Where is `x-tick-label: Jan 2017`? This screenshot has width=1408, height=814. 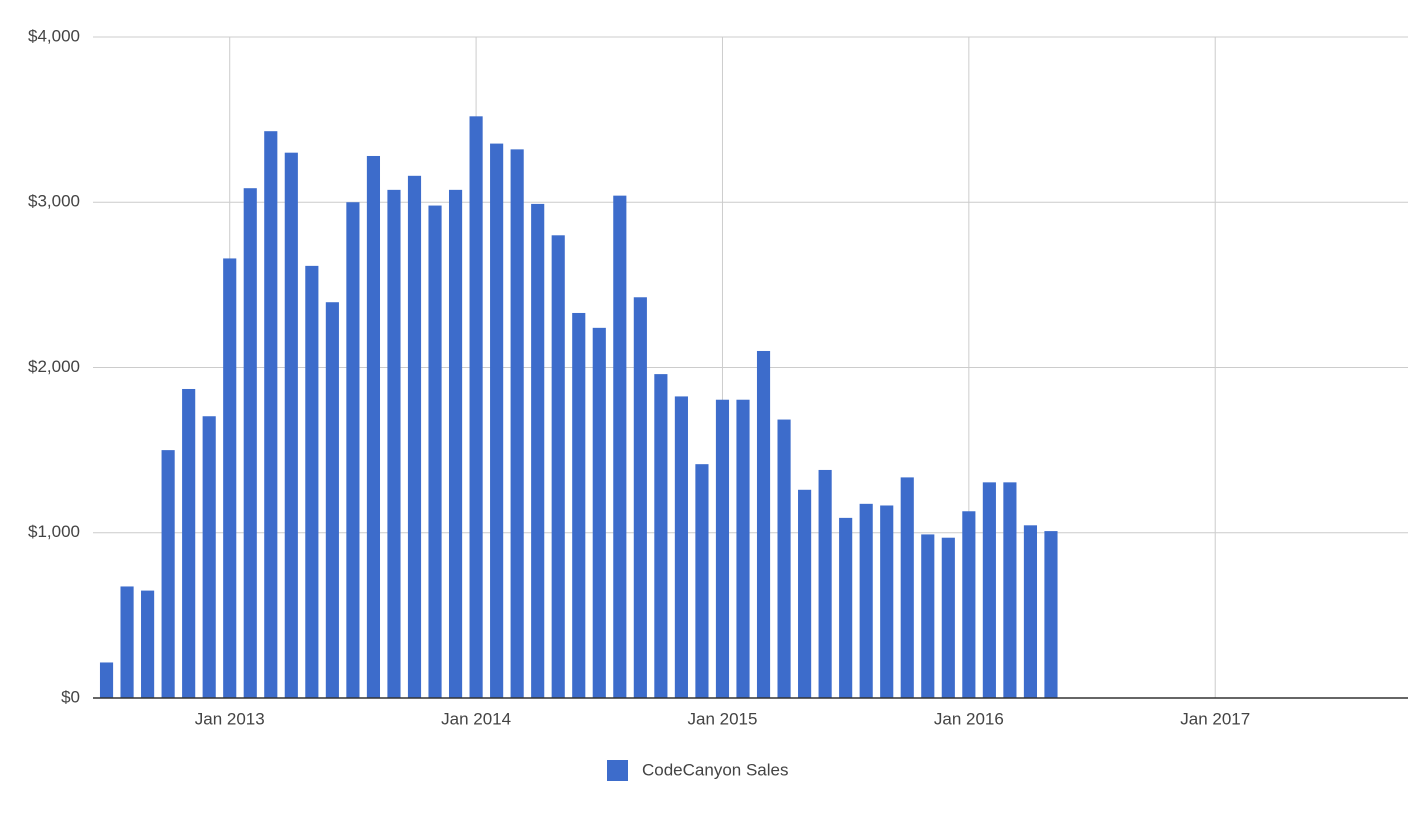
x-tick-label: Jan 2017 is located at coordinates (1215, 718).